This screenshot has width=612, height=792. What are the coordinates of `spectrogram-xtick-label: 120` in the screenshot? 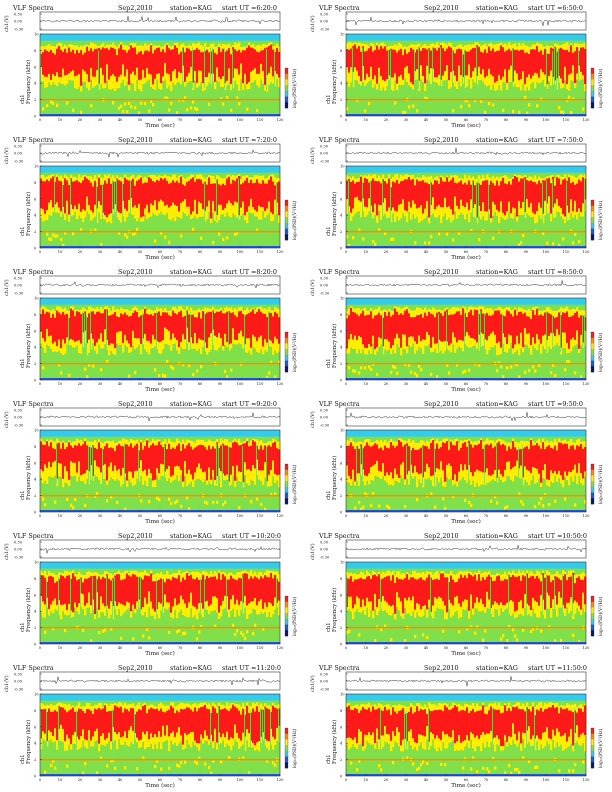 It's located at (587, 252).